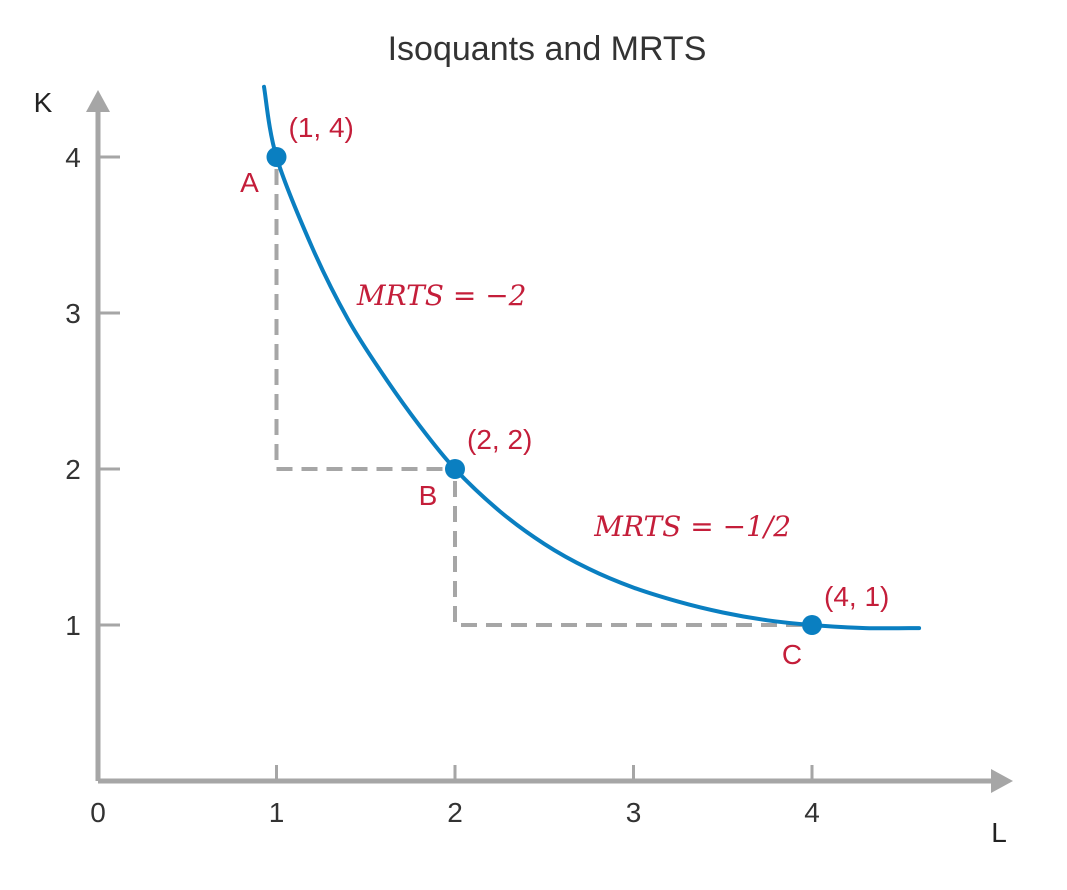  What do you see at coordinates (573, 411) in the screenshot?
I see `annotations-layer: MRTS = −2 MRTS = −1/2` at bounding box center [573, 411].